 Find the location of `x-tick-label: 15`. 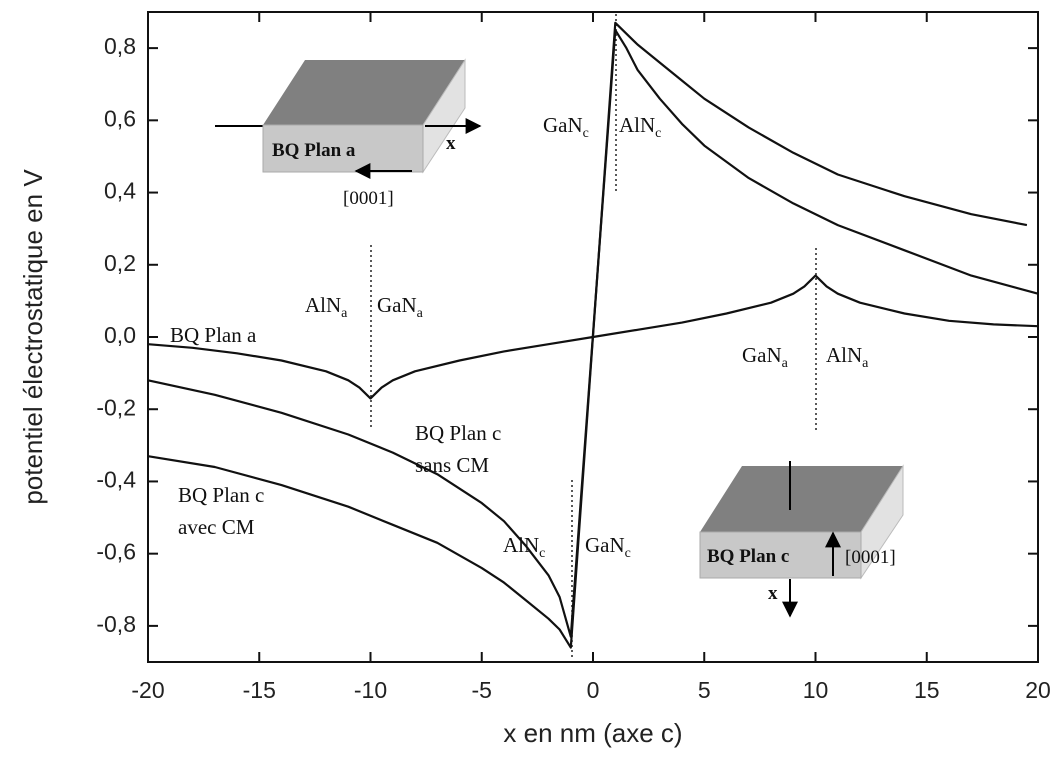

x-tick-label: 15 is located at coordinates (927, 690).